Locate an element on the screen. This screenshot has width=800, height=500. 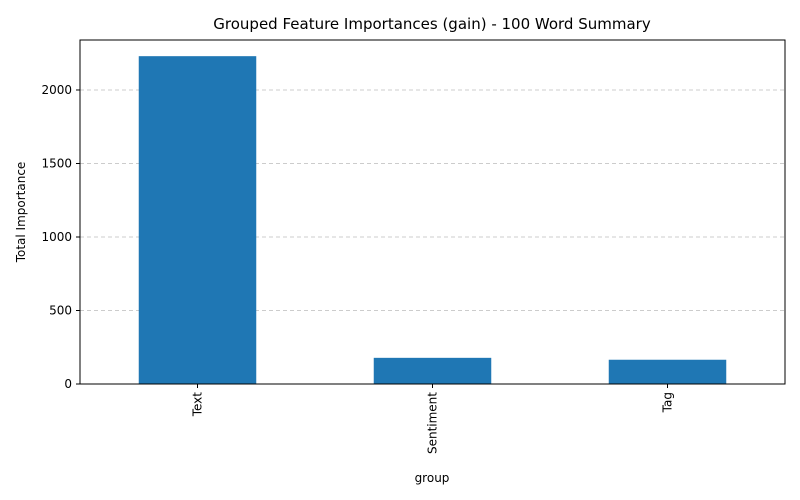
bar-sentiment is located at coordinates (432, 370).